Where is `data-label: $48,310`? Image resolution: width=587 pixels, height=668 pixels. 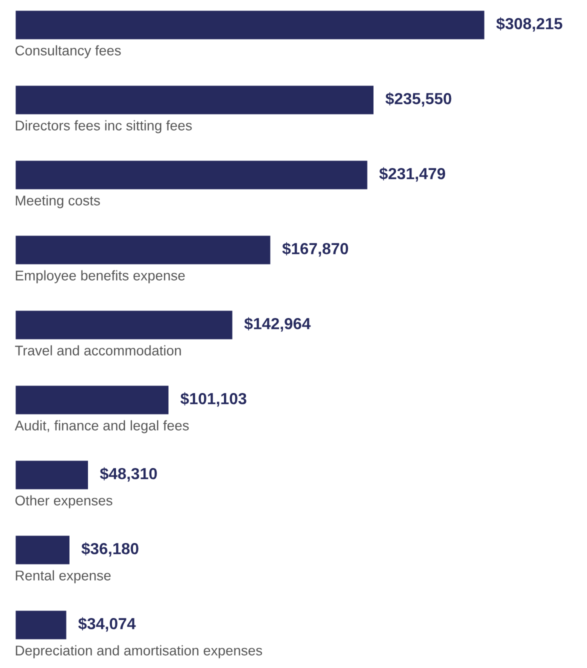
data-label: $48,310 is located at coordinates (128, 474).